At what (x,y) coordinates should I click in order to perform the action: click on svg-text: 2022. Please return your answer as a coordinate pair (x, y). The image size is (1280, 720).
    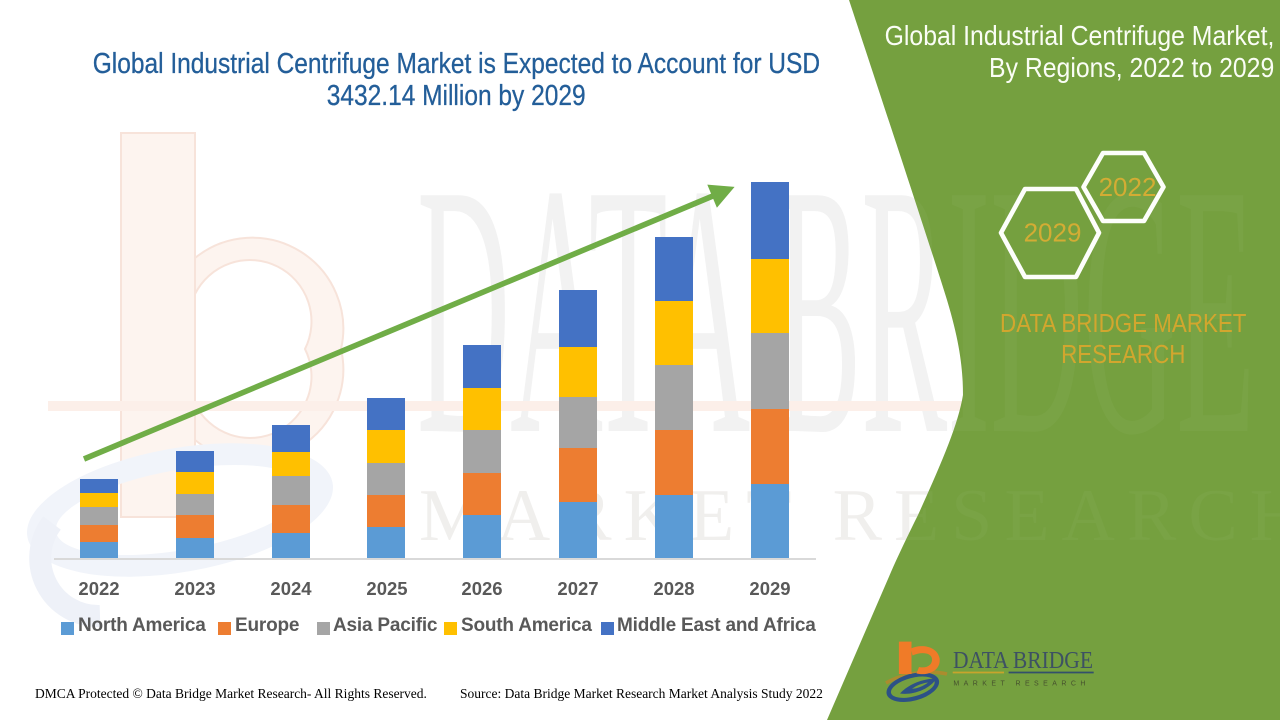
    Looking at the image, I should click on (1128, 187).